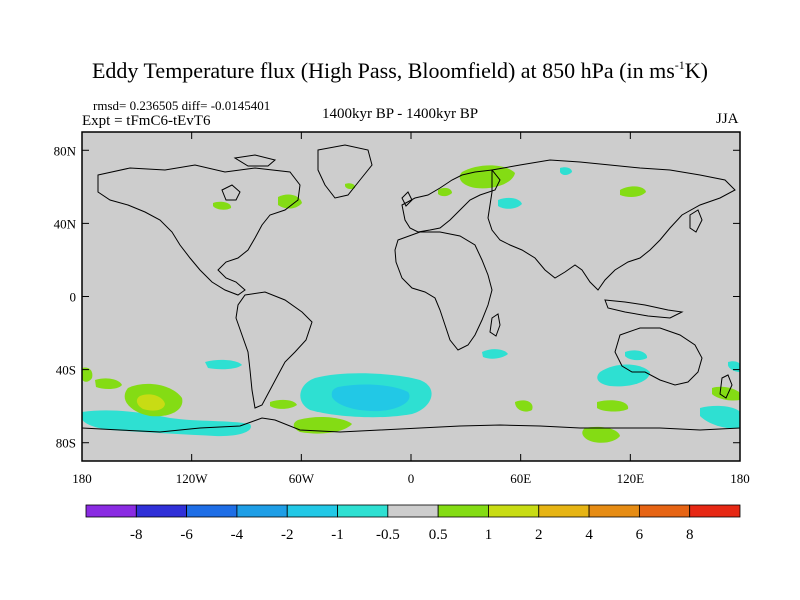  I want to click on anomaly-south-atlantic-core, so click(370, 398).